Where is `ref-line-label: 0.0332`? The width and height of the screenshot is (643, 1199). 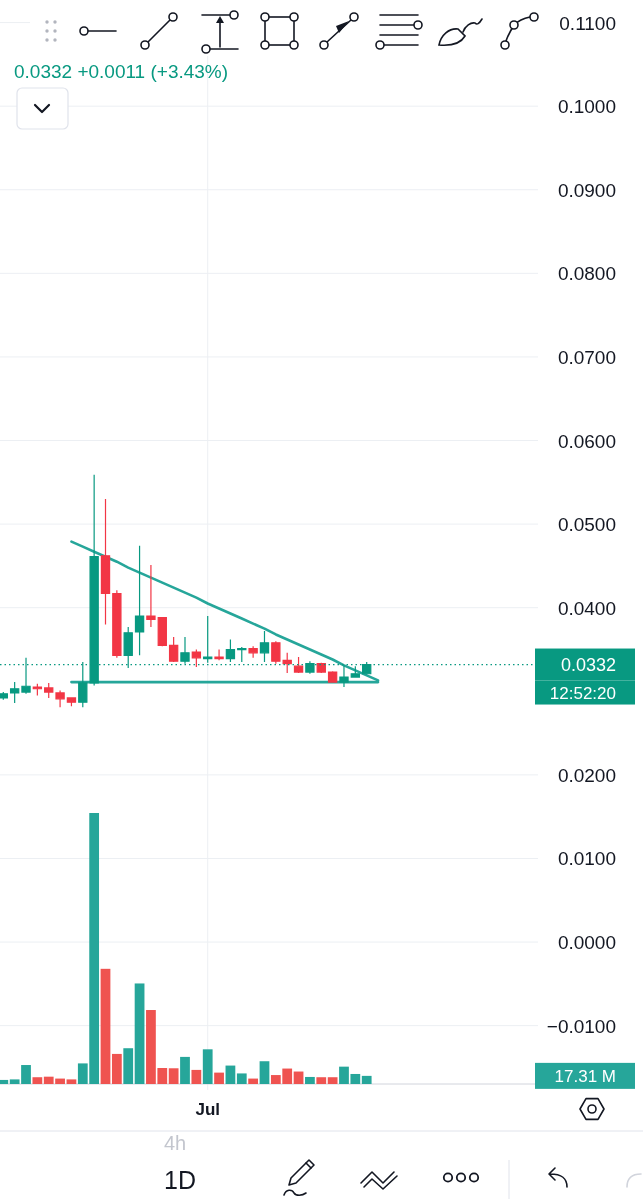
ref-line-label: 0.0332 is located at coordinates (588, 664).